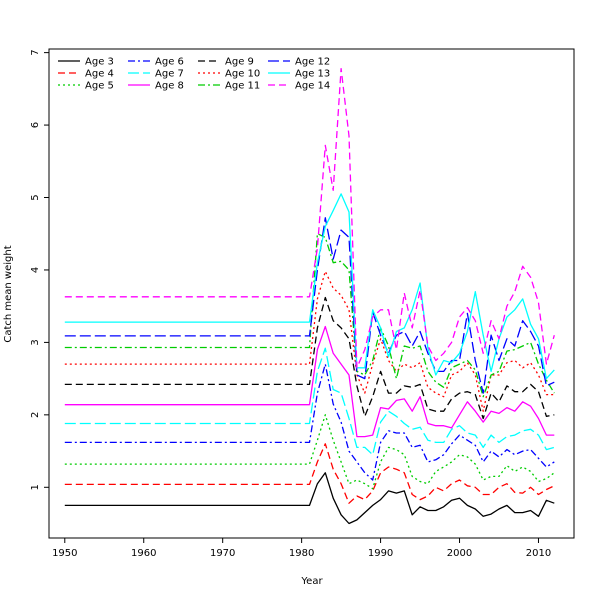  Describe the element at coordinates (538, 553) in the screenshot. I see `x-tick-label: 2010` at that location.